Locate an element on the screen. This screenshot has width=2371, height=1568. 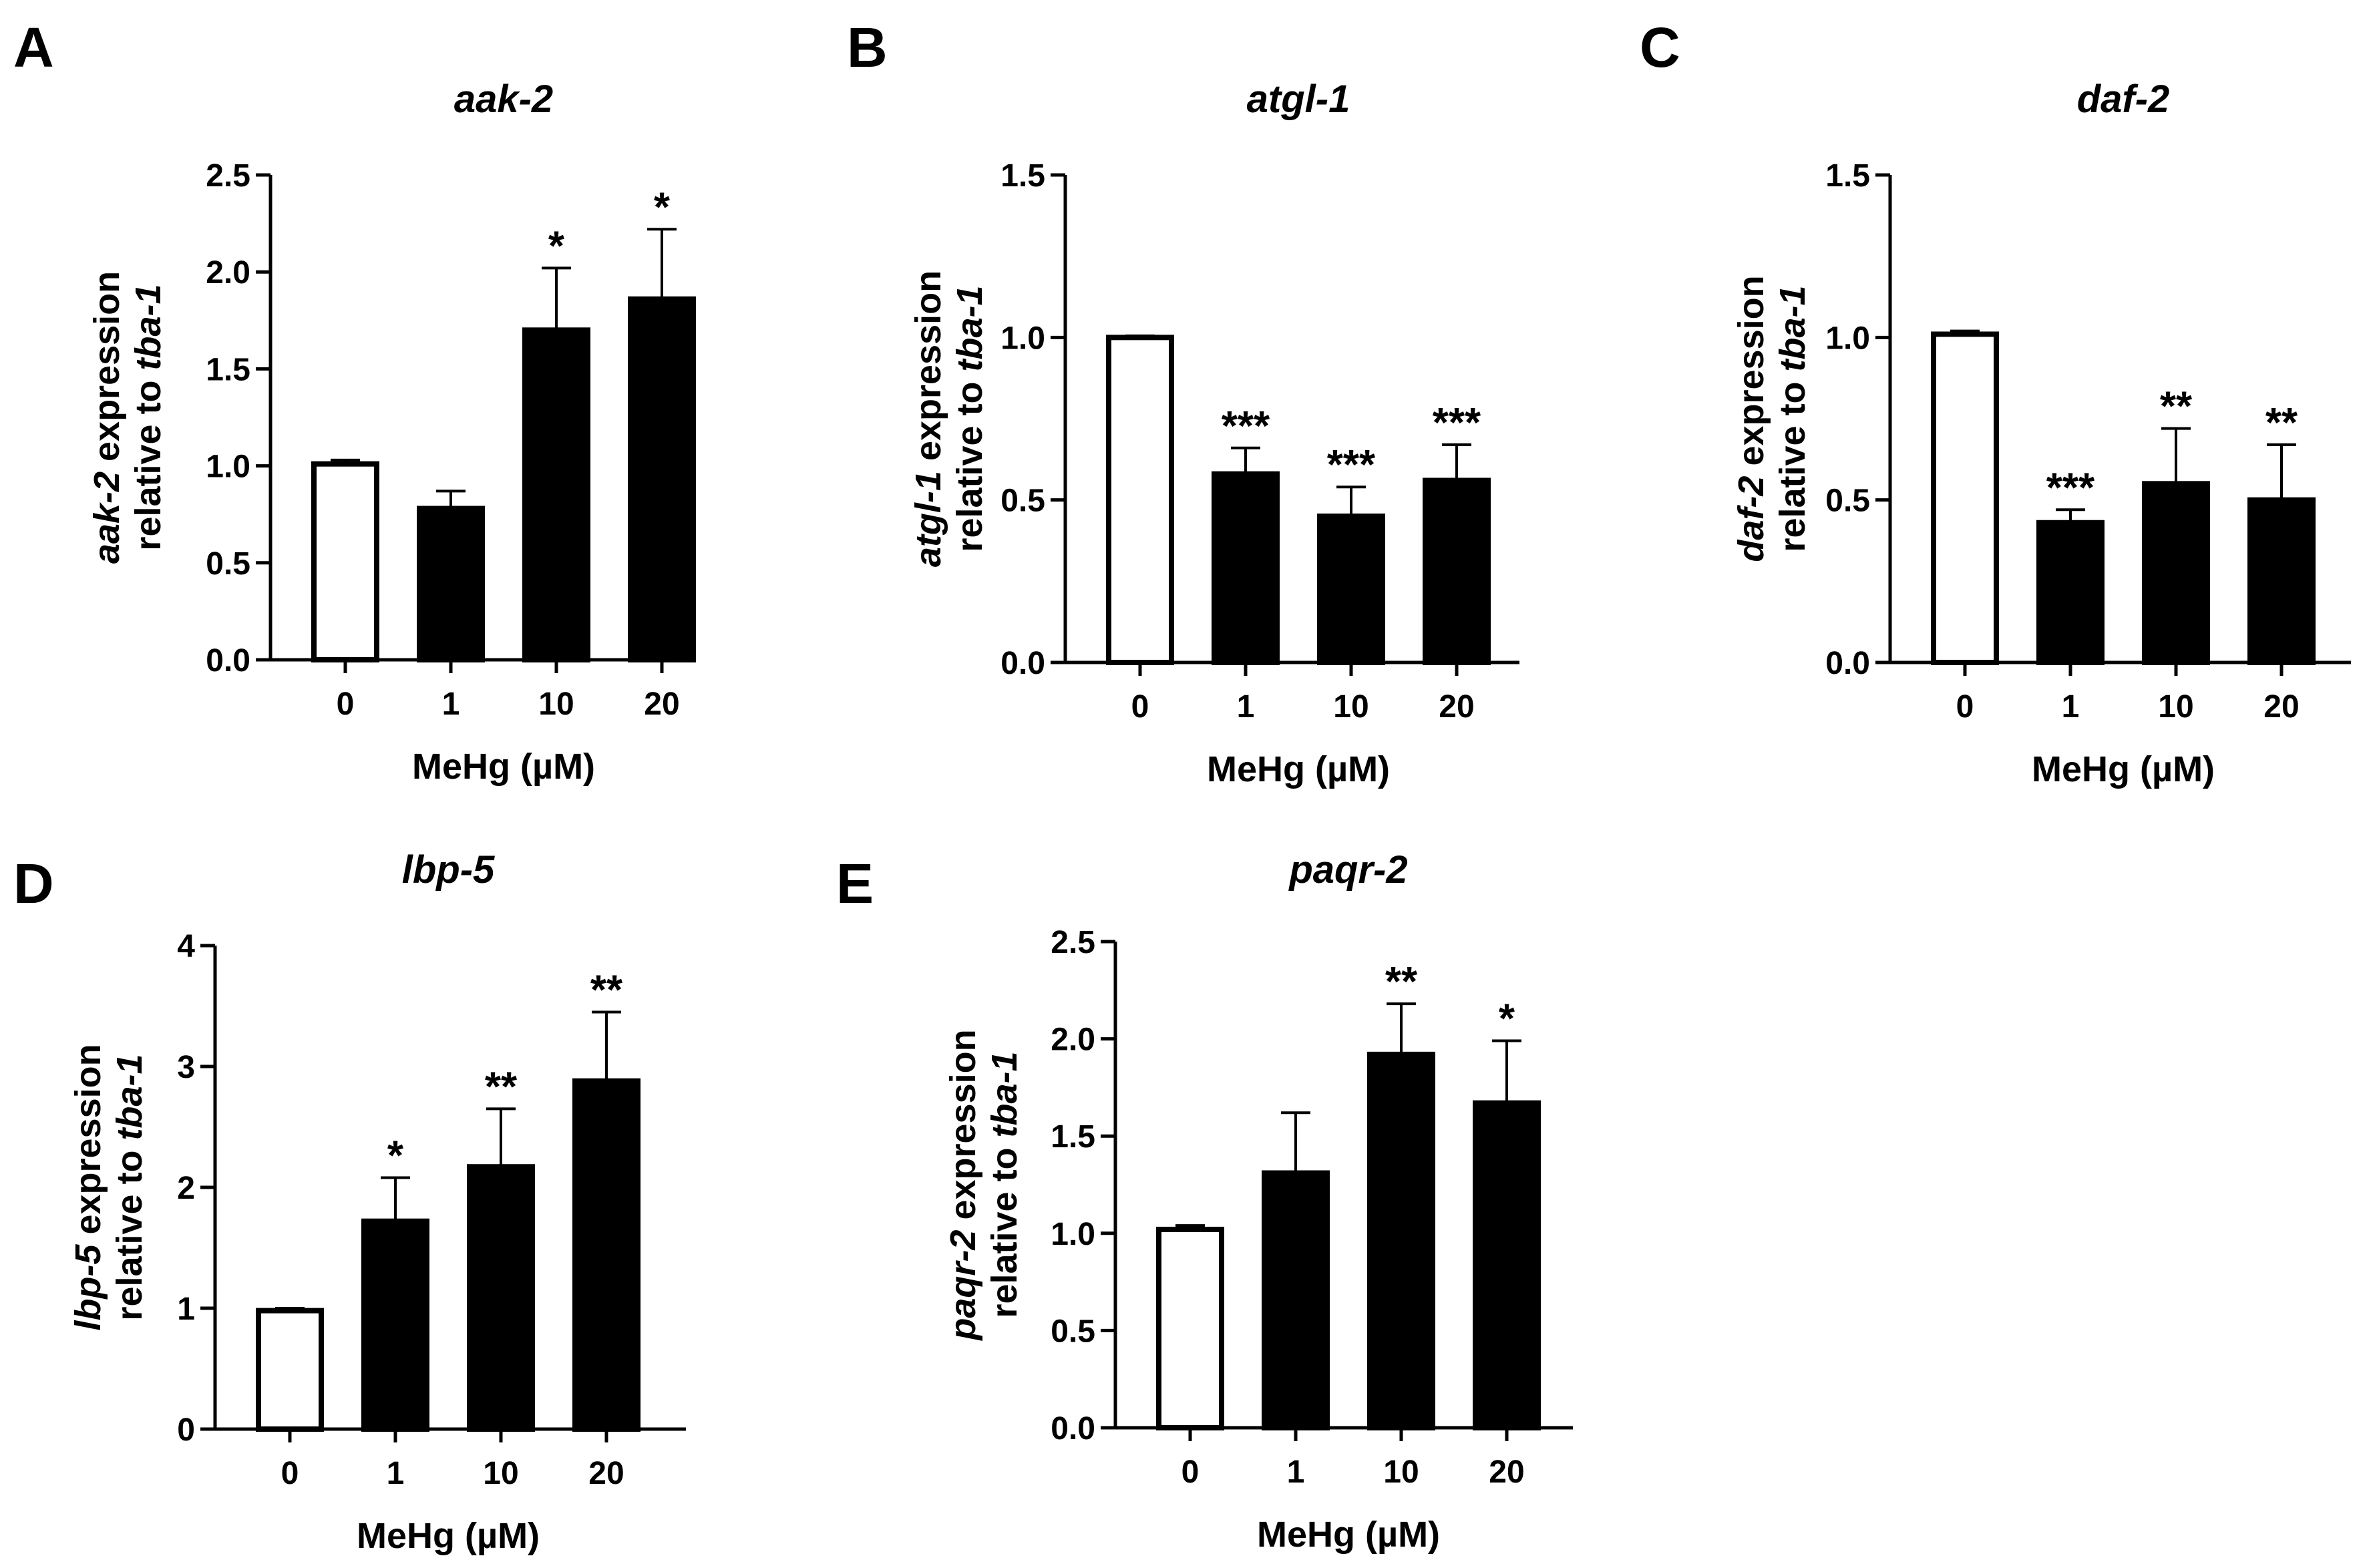
x-tick-label-b: 0 is located at coordinates (1140, 707).